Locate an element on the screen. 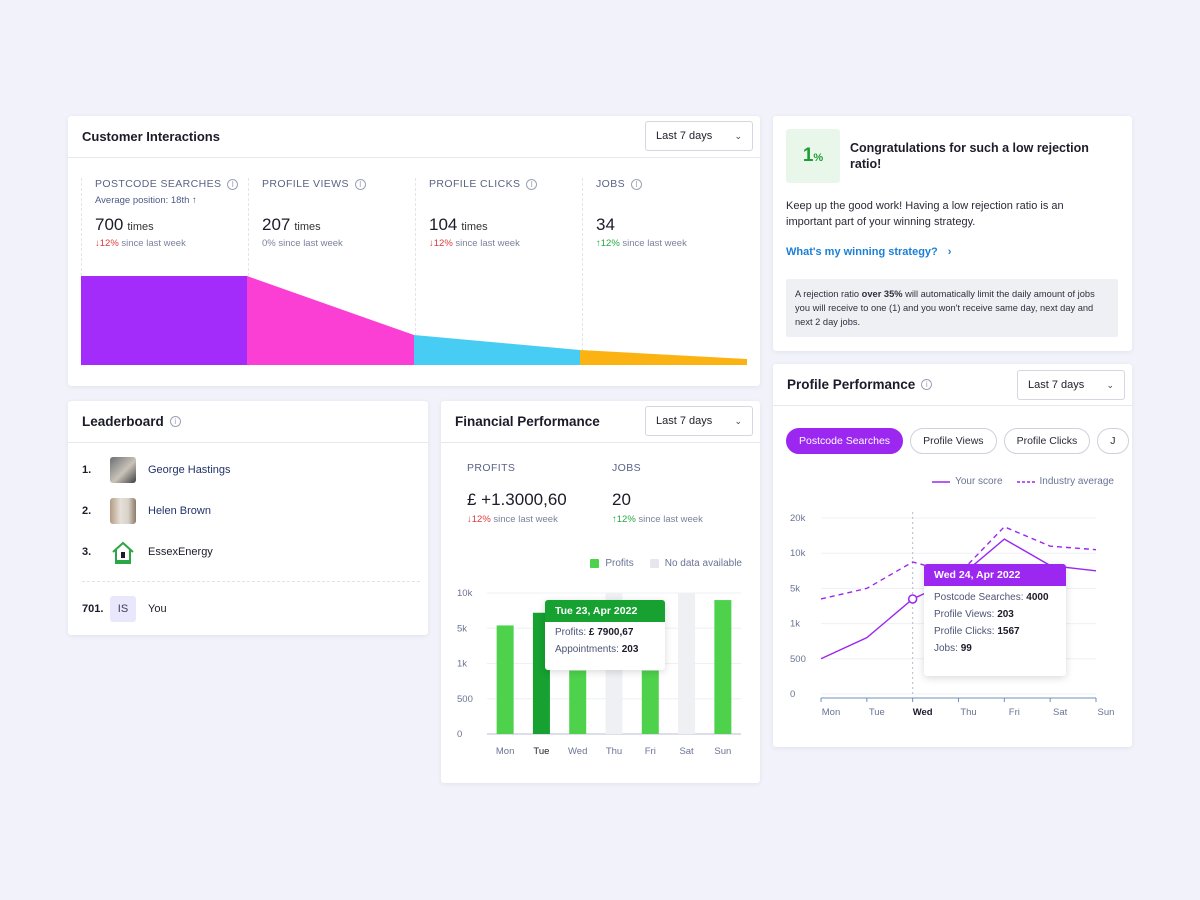 The height and width of the screenshot is (900, 1200). tooltip-label: Profile Views: is located at coordinates (964, 614).